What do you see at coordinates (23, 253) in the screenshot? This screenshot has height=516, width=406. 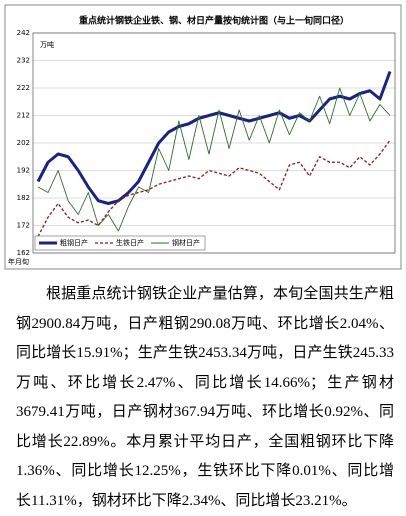 I see `y-tick-label: 162` at bounding box center [23, 253].